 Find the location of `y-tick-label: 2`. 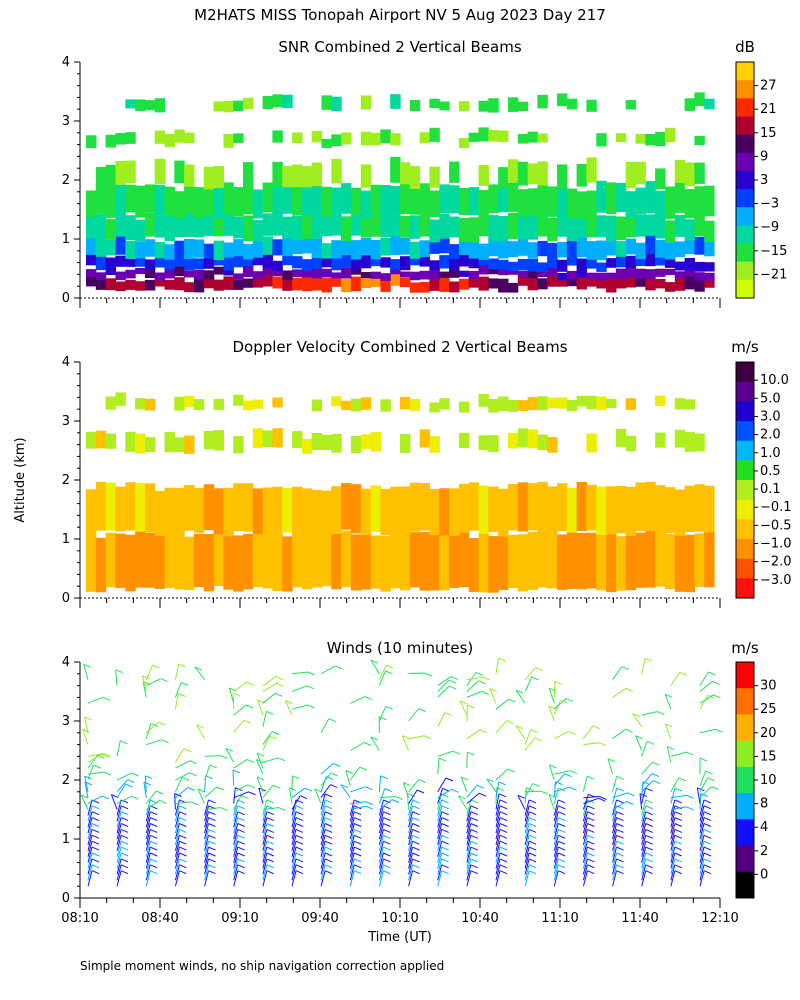

y-tick-label: 2 is located at coordinates (66, 180).